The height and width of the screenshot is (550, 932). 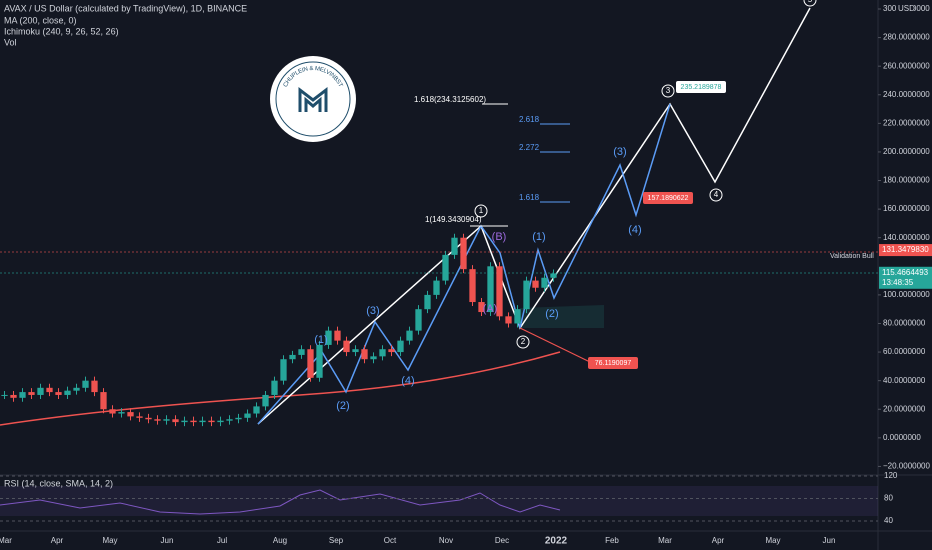 I want to click on price-tick-label: 60.0000000, so click(x=904, y=351).